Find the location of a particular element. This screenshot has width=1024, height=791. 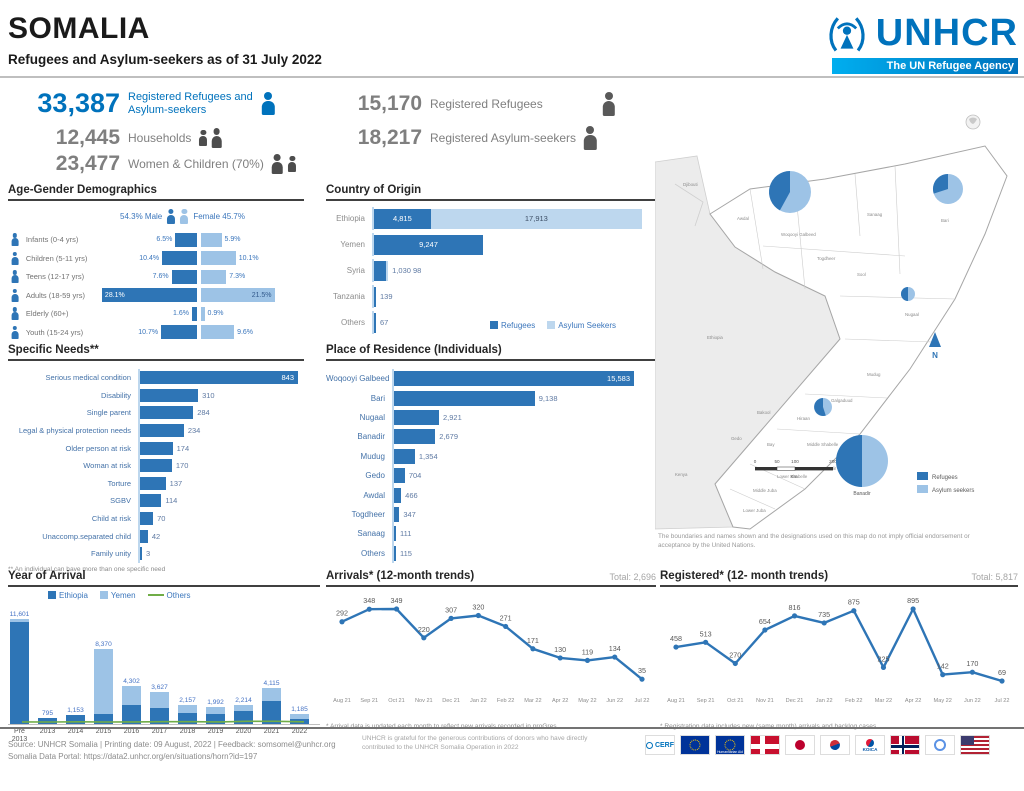

female-bar-zone: 5.9% is located at coordinates (252, 239).